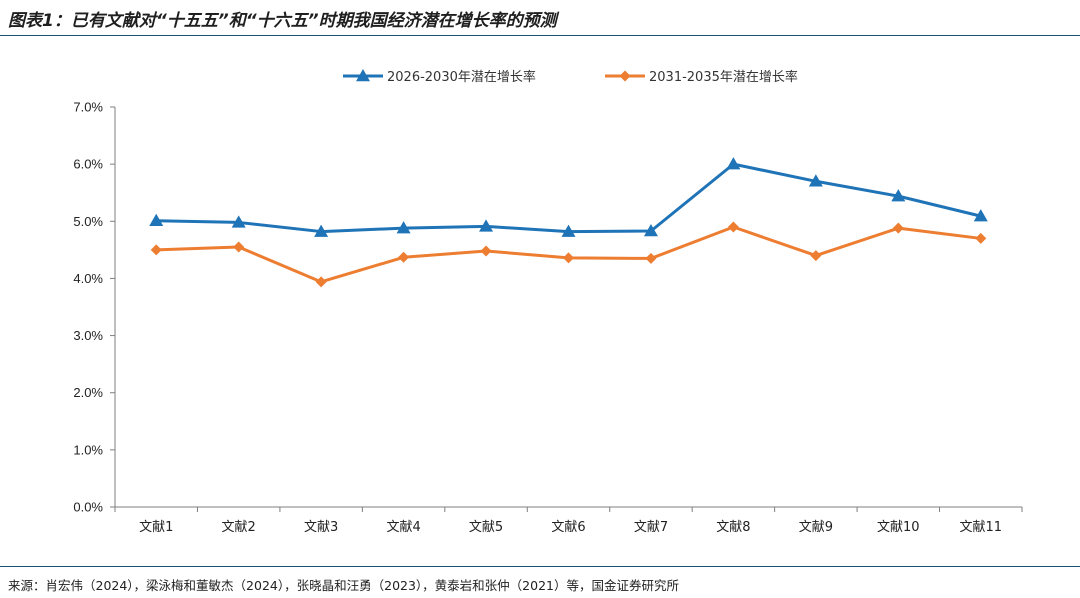  Describe the element at coordinates (321, 527) in the screenshot. I see `x-tick-label: 文献3` at that location.